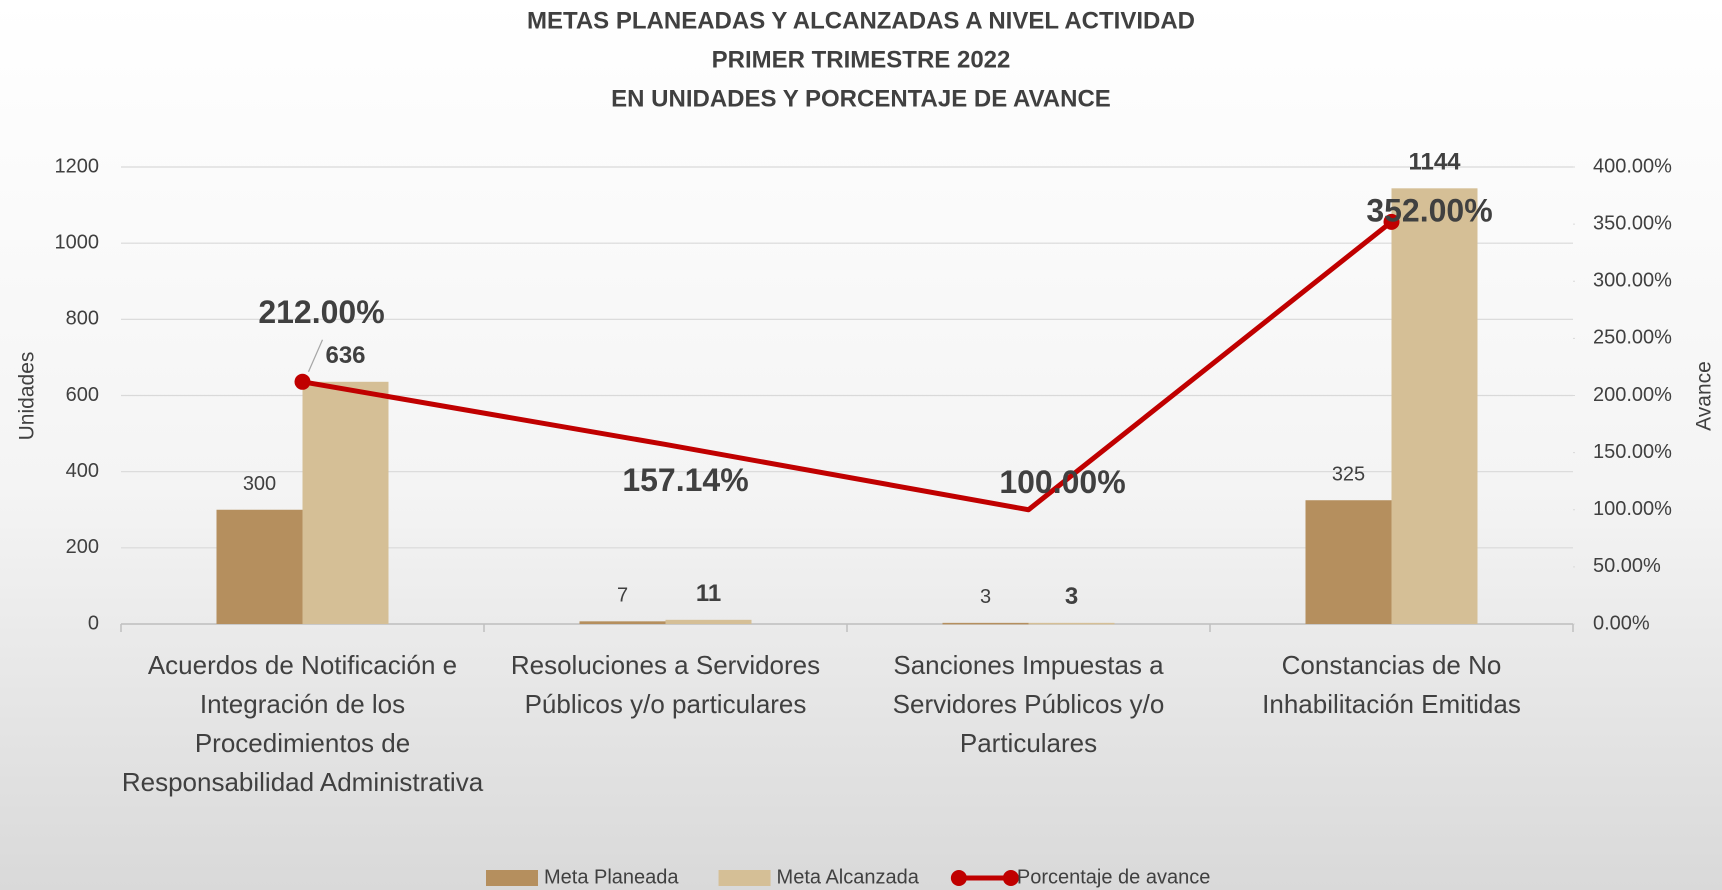  What do you see at coordinates (1632, 338) in the screenshot?
I see `y2-tick-label: 250.00%` at bounding box center [1632, 338].